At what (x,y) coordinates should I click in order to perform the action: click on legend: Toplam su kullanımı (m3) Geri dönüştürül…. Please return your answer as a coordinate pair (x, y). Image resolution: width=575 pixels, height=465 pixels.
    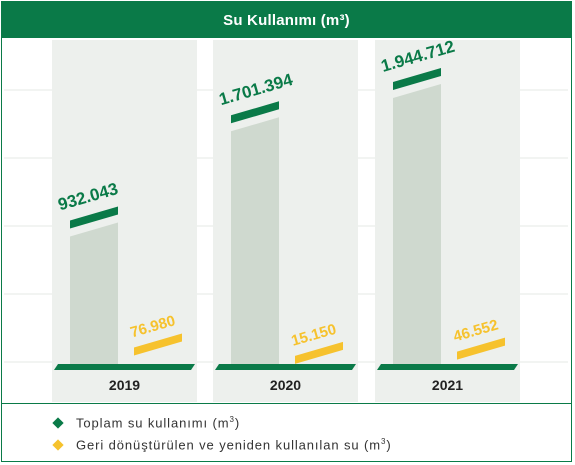
    Looking at the image, I should click on (286, 432).